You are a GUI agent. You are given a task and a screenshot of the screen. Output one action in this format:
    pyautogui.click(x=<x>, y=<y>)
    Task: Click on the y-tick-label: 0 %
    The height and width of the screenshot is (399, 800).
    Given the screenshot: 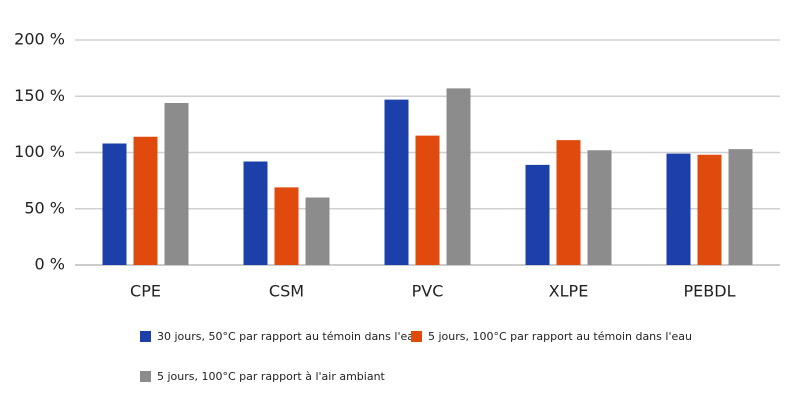 What is the action you would take?
    pyautogui.click(x=50, y=264)
    